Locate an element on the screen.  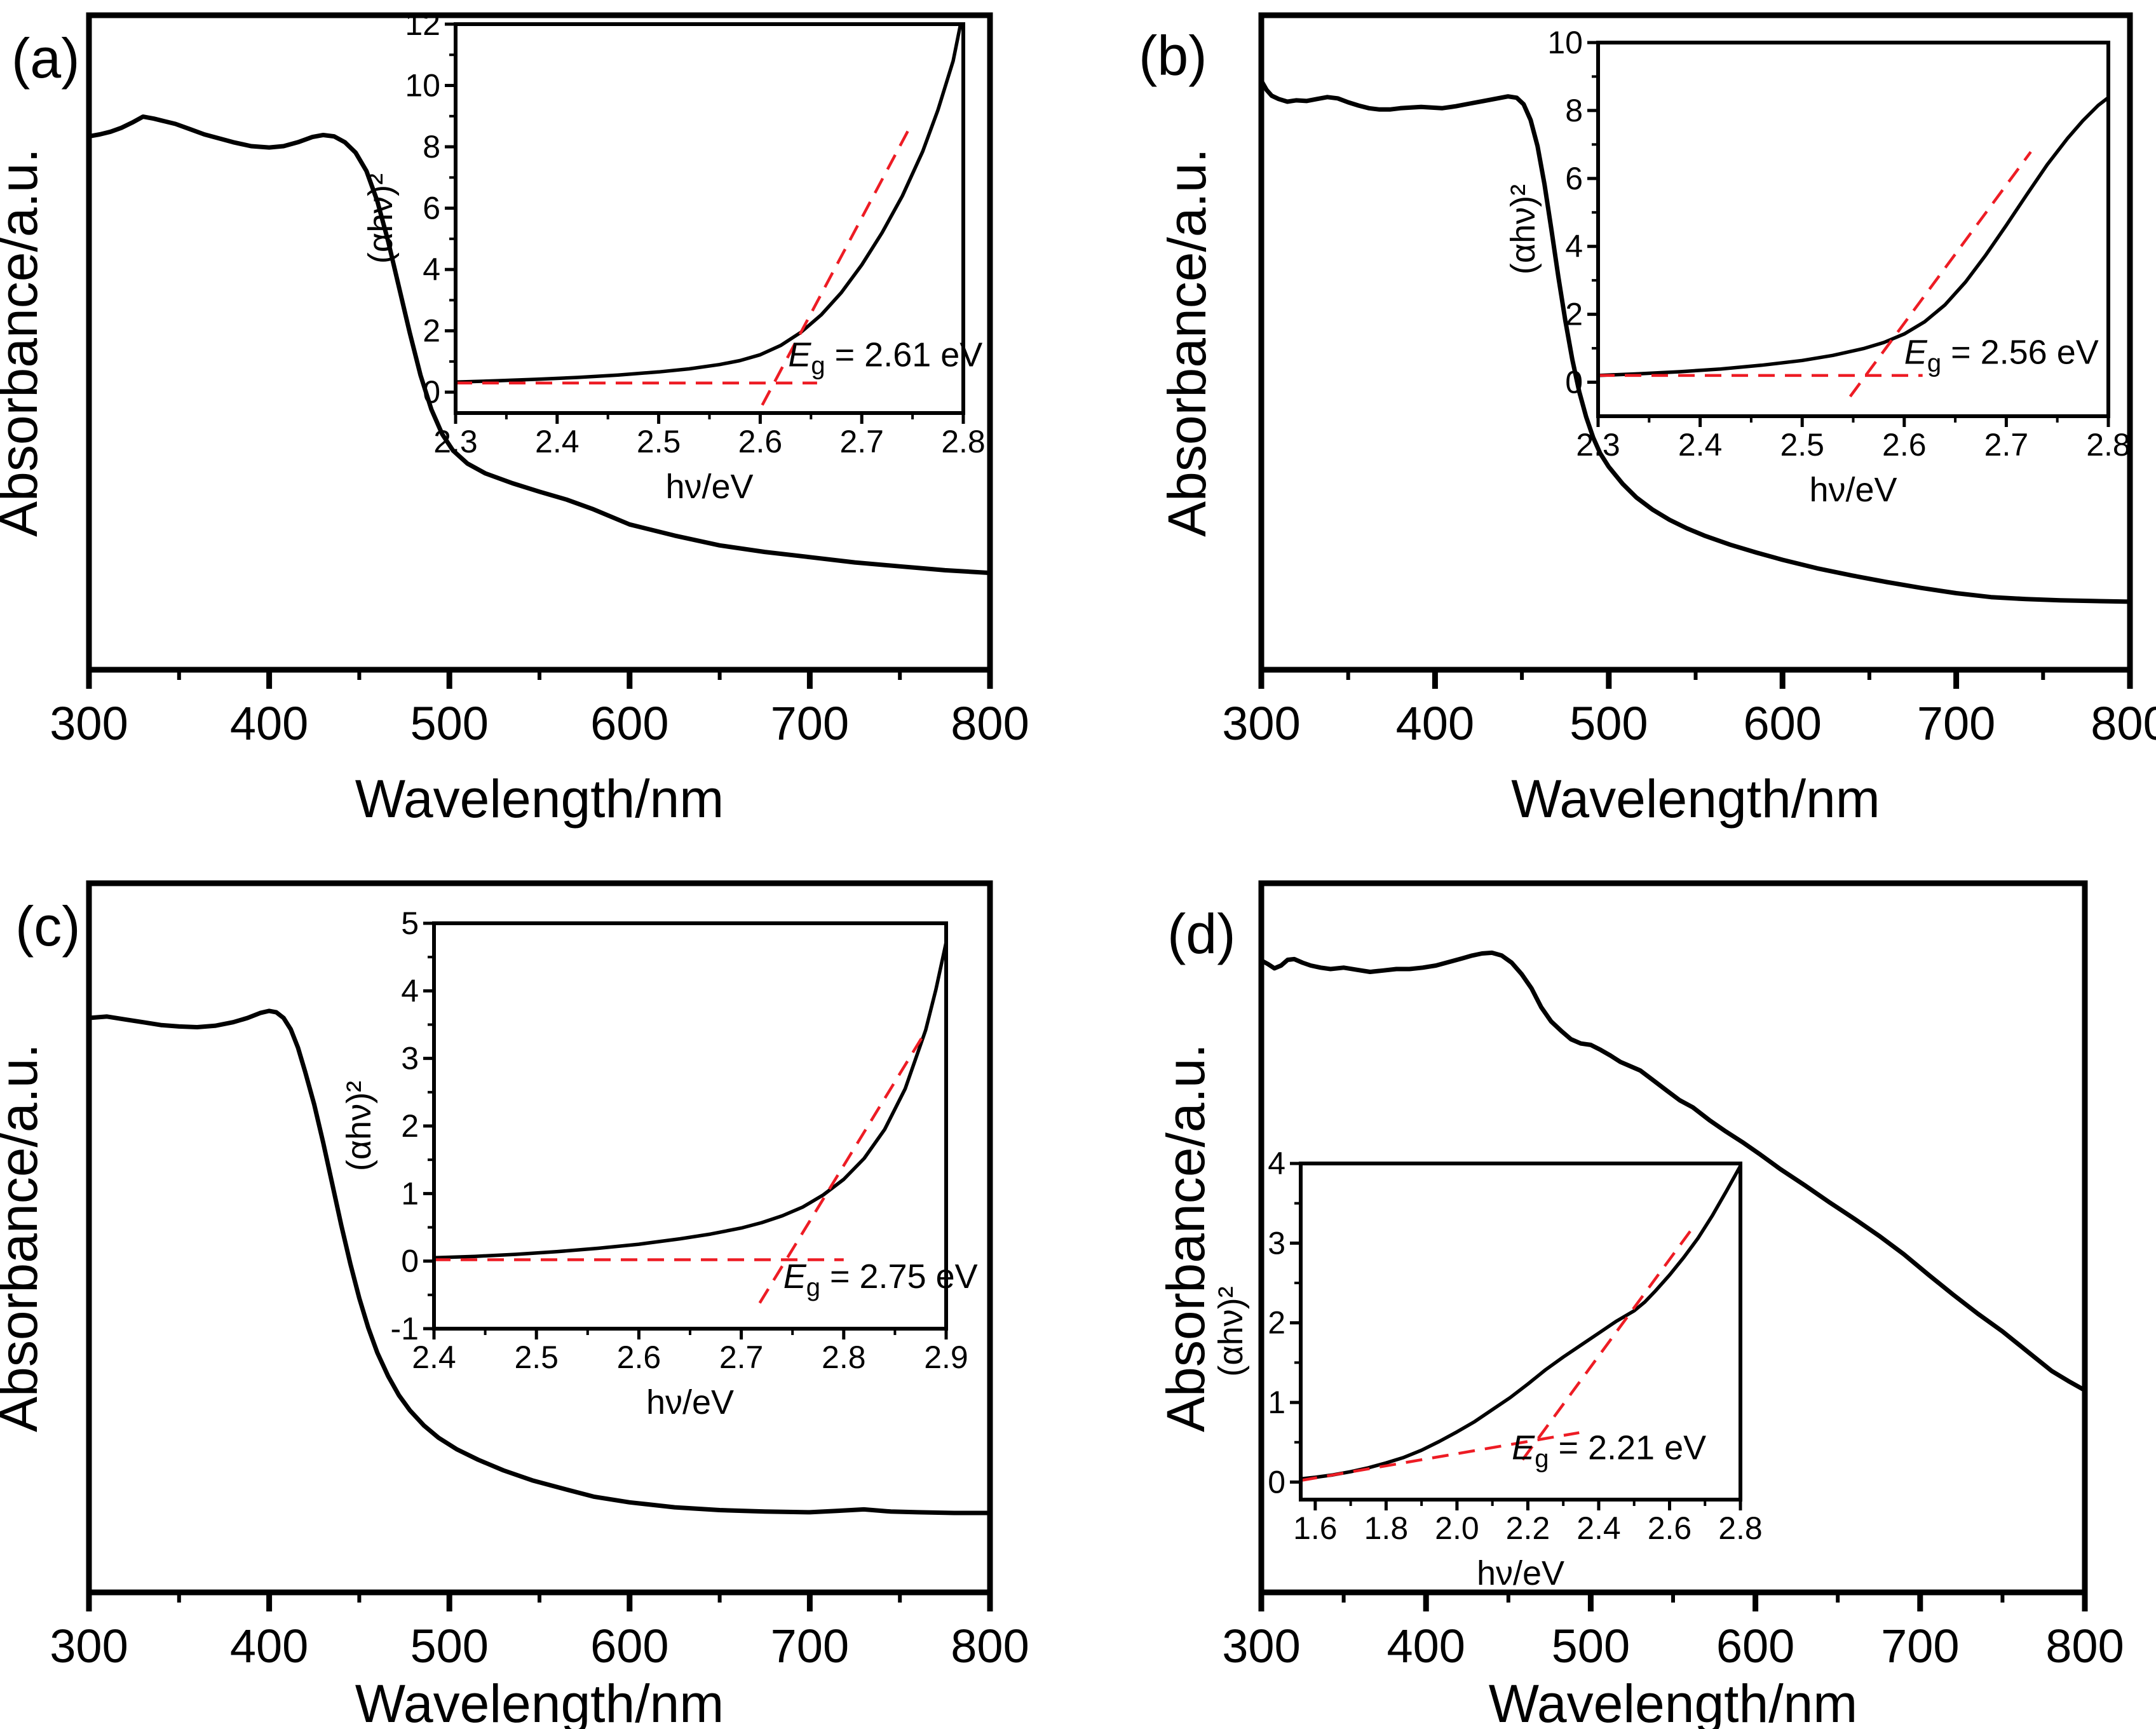
bandgap-value: = 2.56 eV is located at coordinates (2020, 353).